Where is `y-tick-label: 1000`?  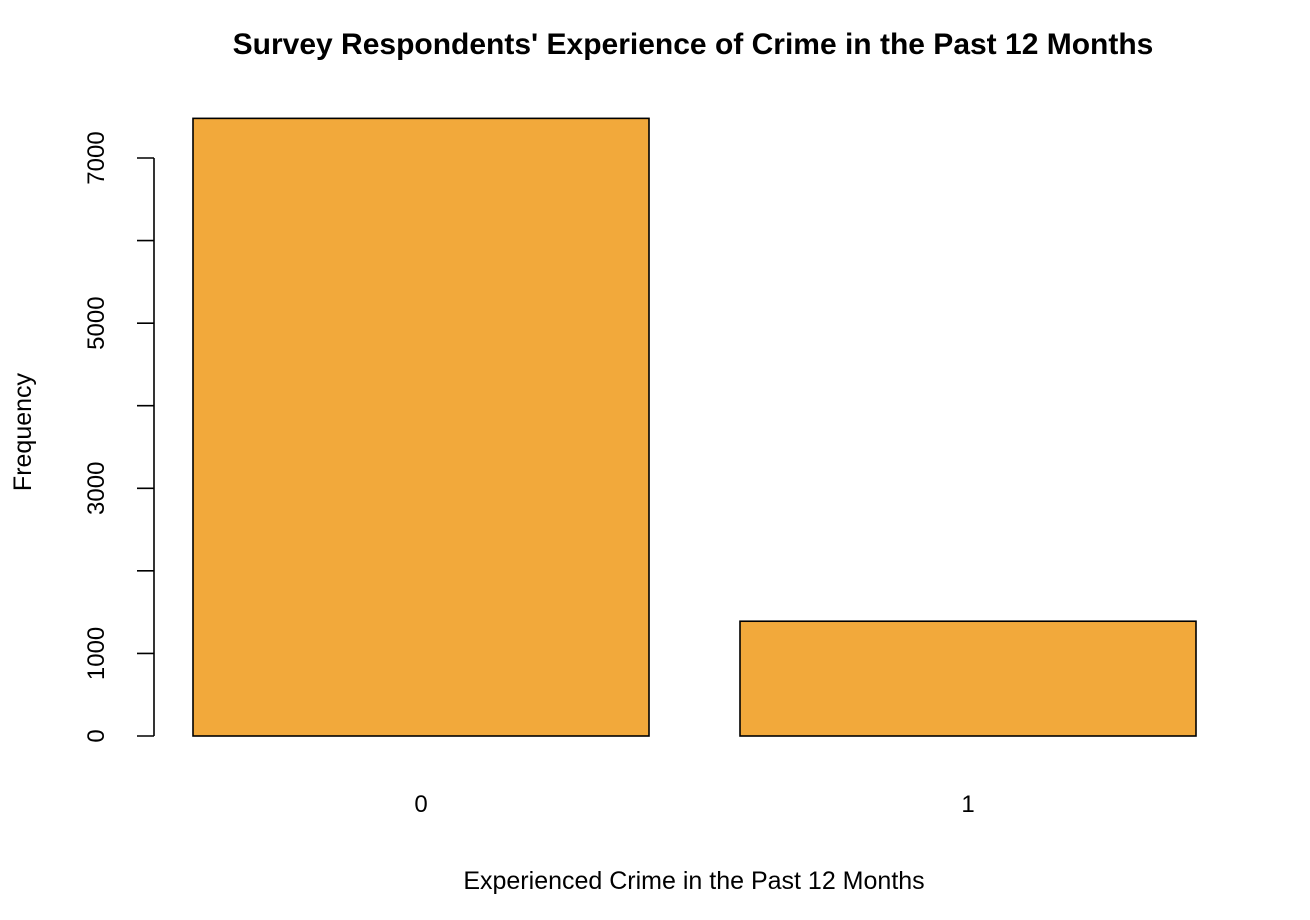
y-tick-label: 1000 is located at coordinates (96, 653).